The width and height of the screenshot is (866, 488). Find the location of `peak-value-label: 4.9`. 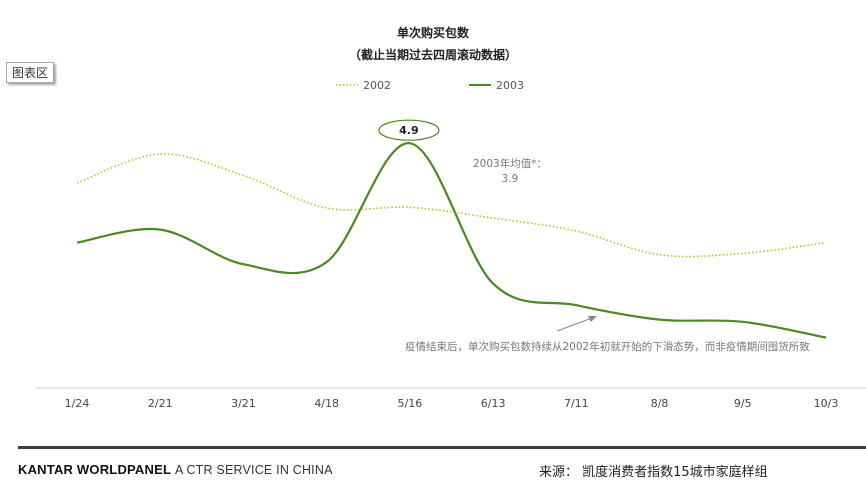

peak-value-label: 4.9 is located at coordinates (409, 130).